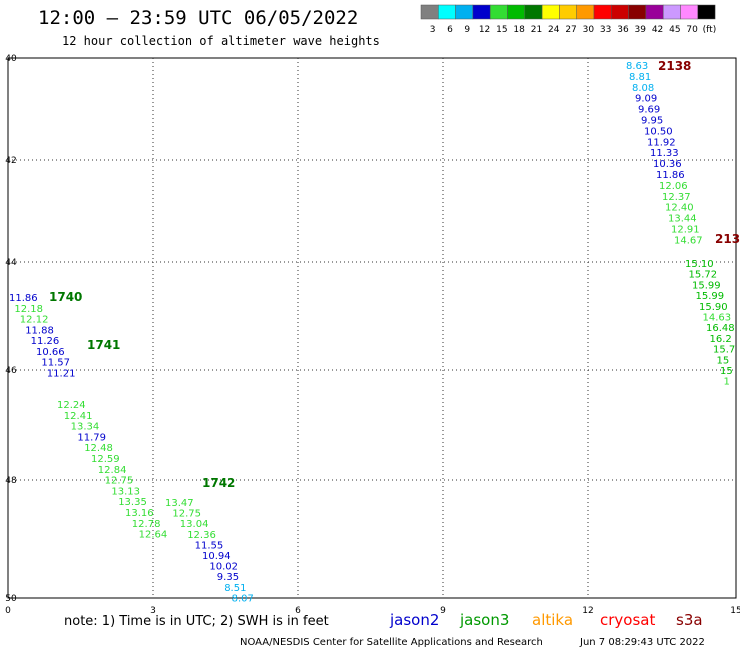  I want to click on lat-label: 50, so click(11, 599).